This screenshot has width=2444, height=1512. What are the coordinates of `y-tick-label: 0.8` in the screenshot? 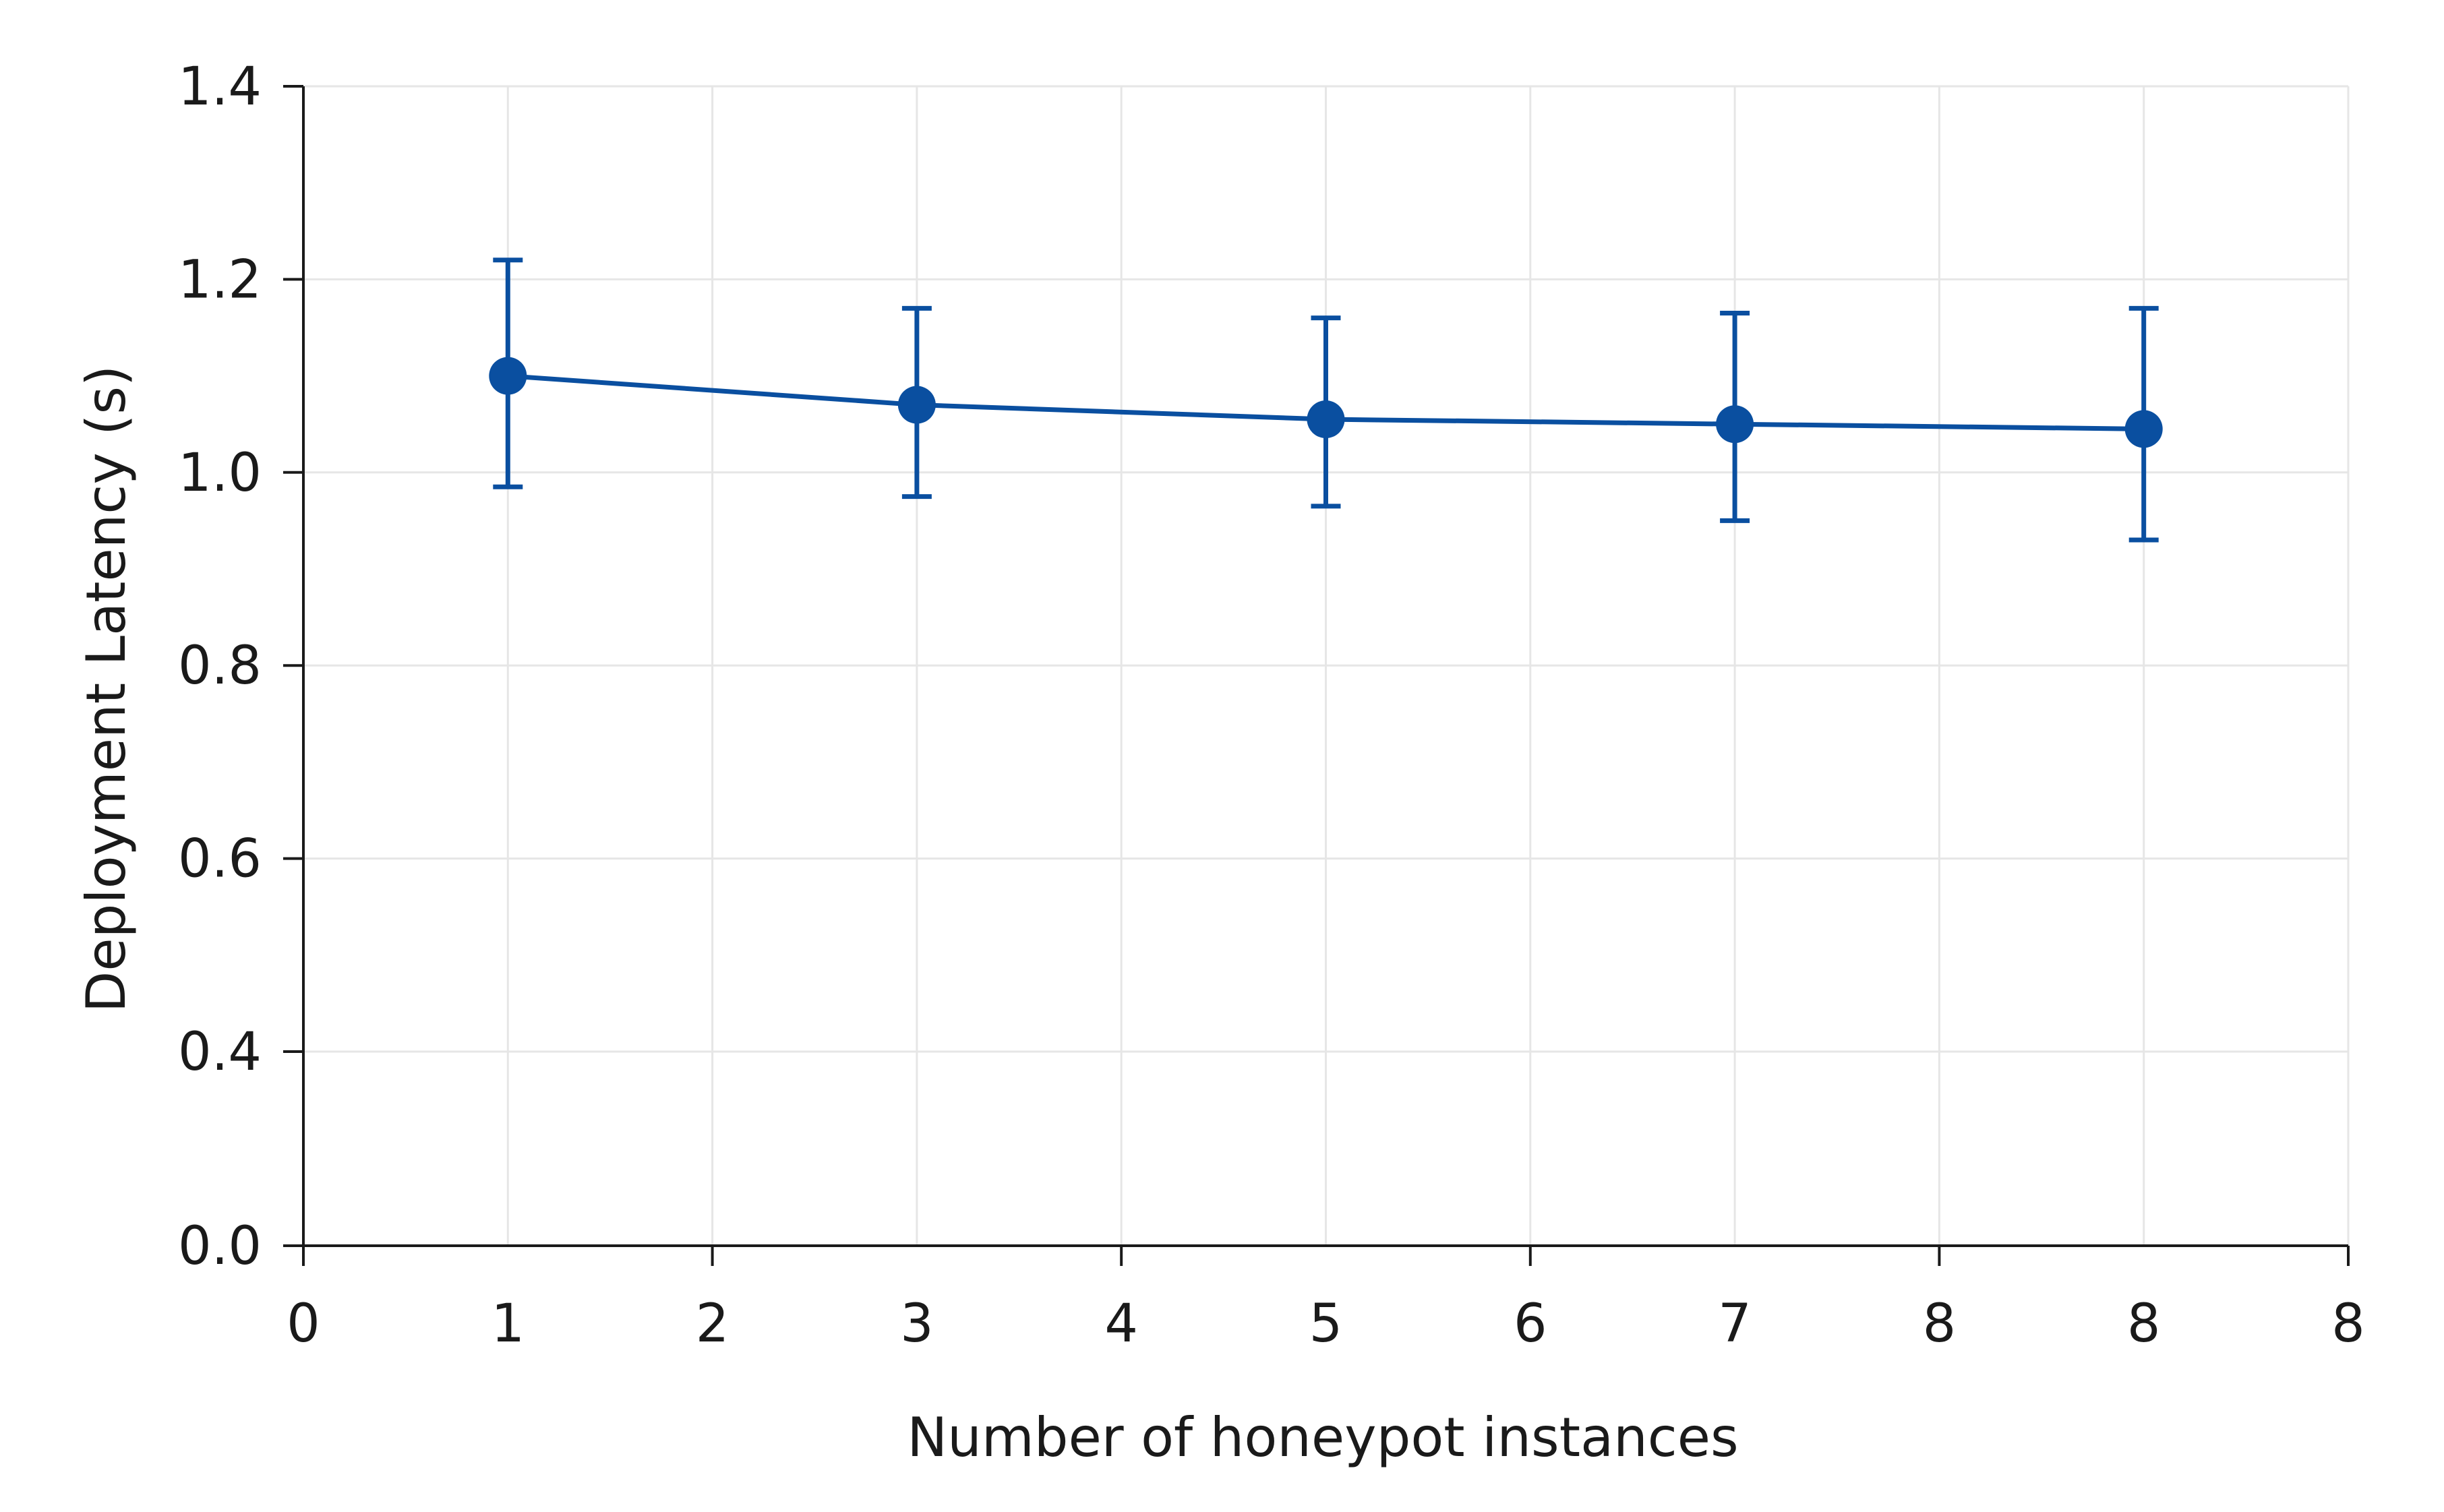 It's located at (220, 666).